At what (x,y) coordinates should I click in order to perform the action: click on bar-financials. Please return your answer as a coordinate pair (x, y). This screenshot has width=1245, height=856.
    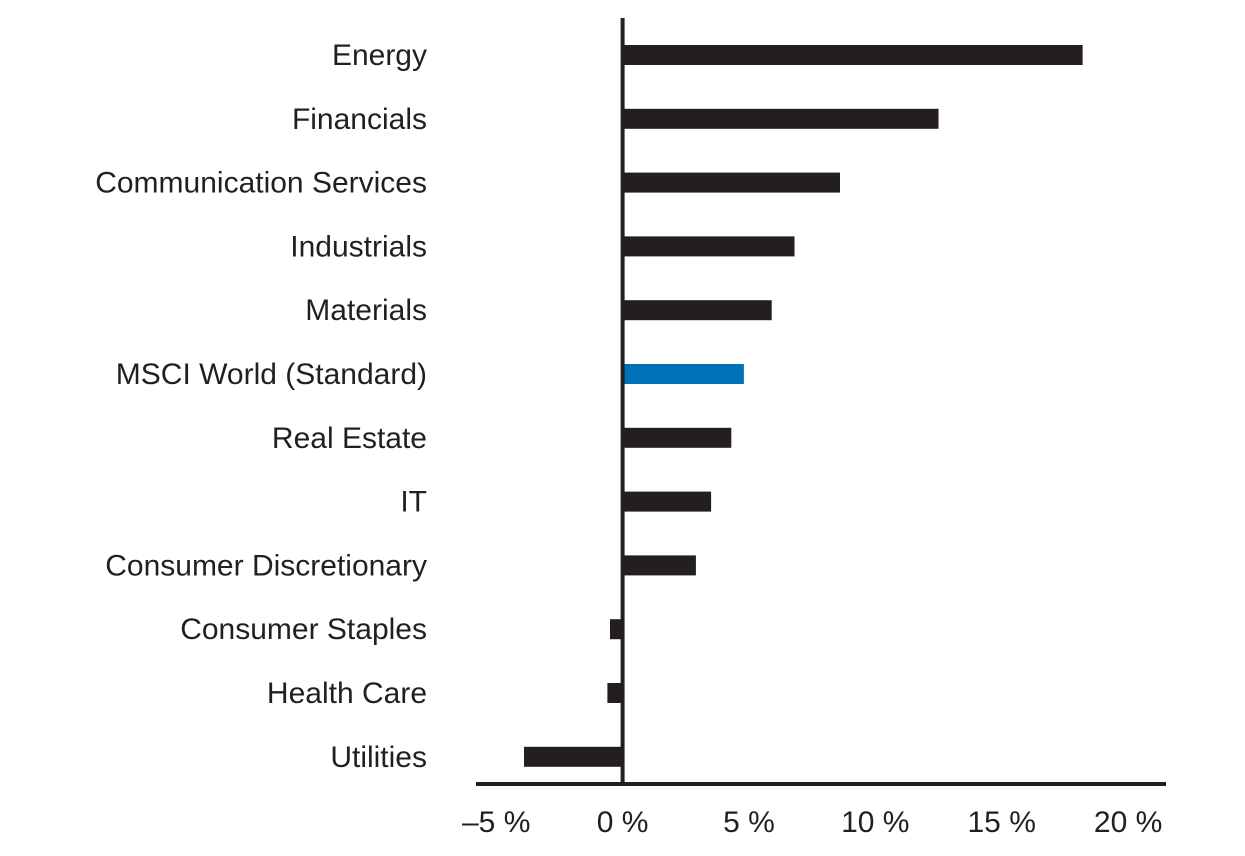
    Looking at the image, I should click on (780, 118).